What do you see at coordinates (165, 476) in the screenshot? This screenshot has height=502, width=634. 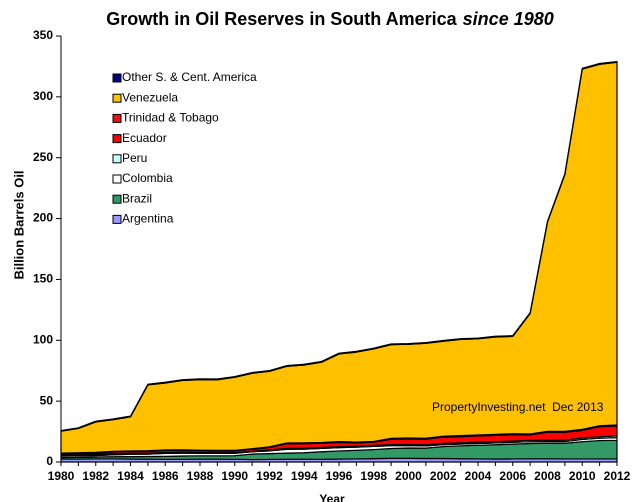 I see `x-tick-label: 1986` at bounding box center [165, 476].